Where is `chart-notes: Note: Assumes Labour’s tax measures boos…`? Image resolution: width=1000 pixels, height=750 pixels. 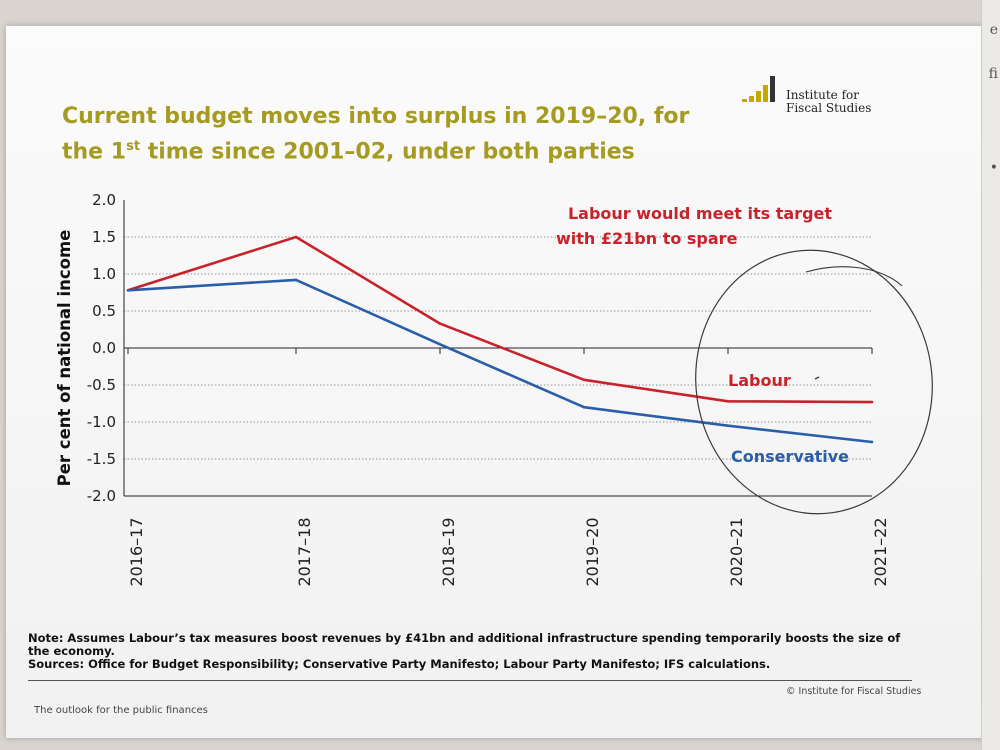
chart-notes: Note: Assumes Labour’s tax measures boos… is located at coordinates (468, 651).